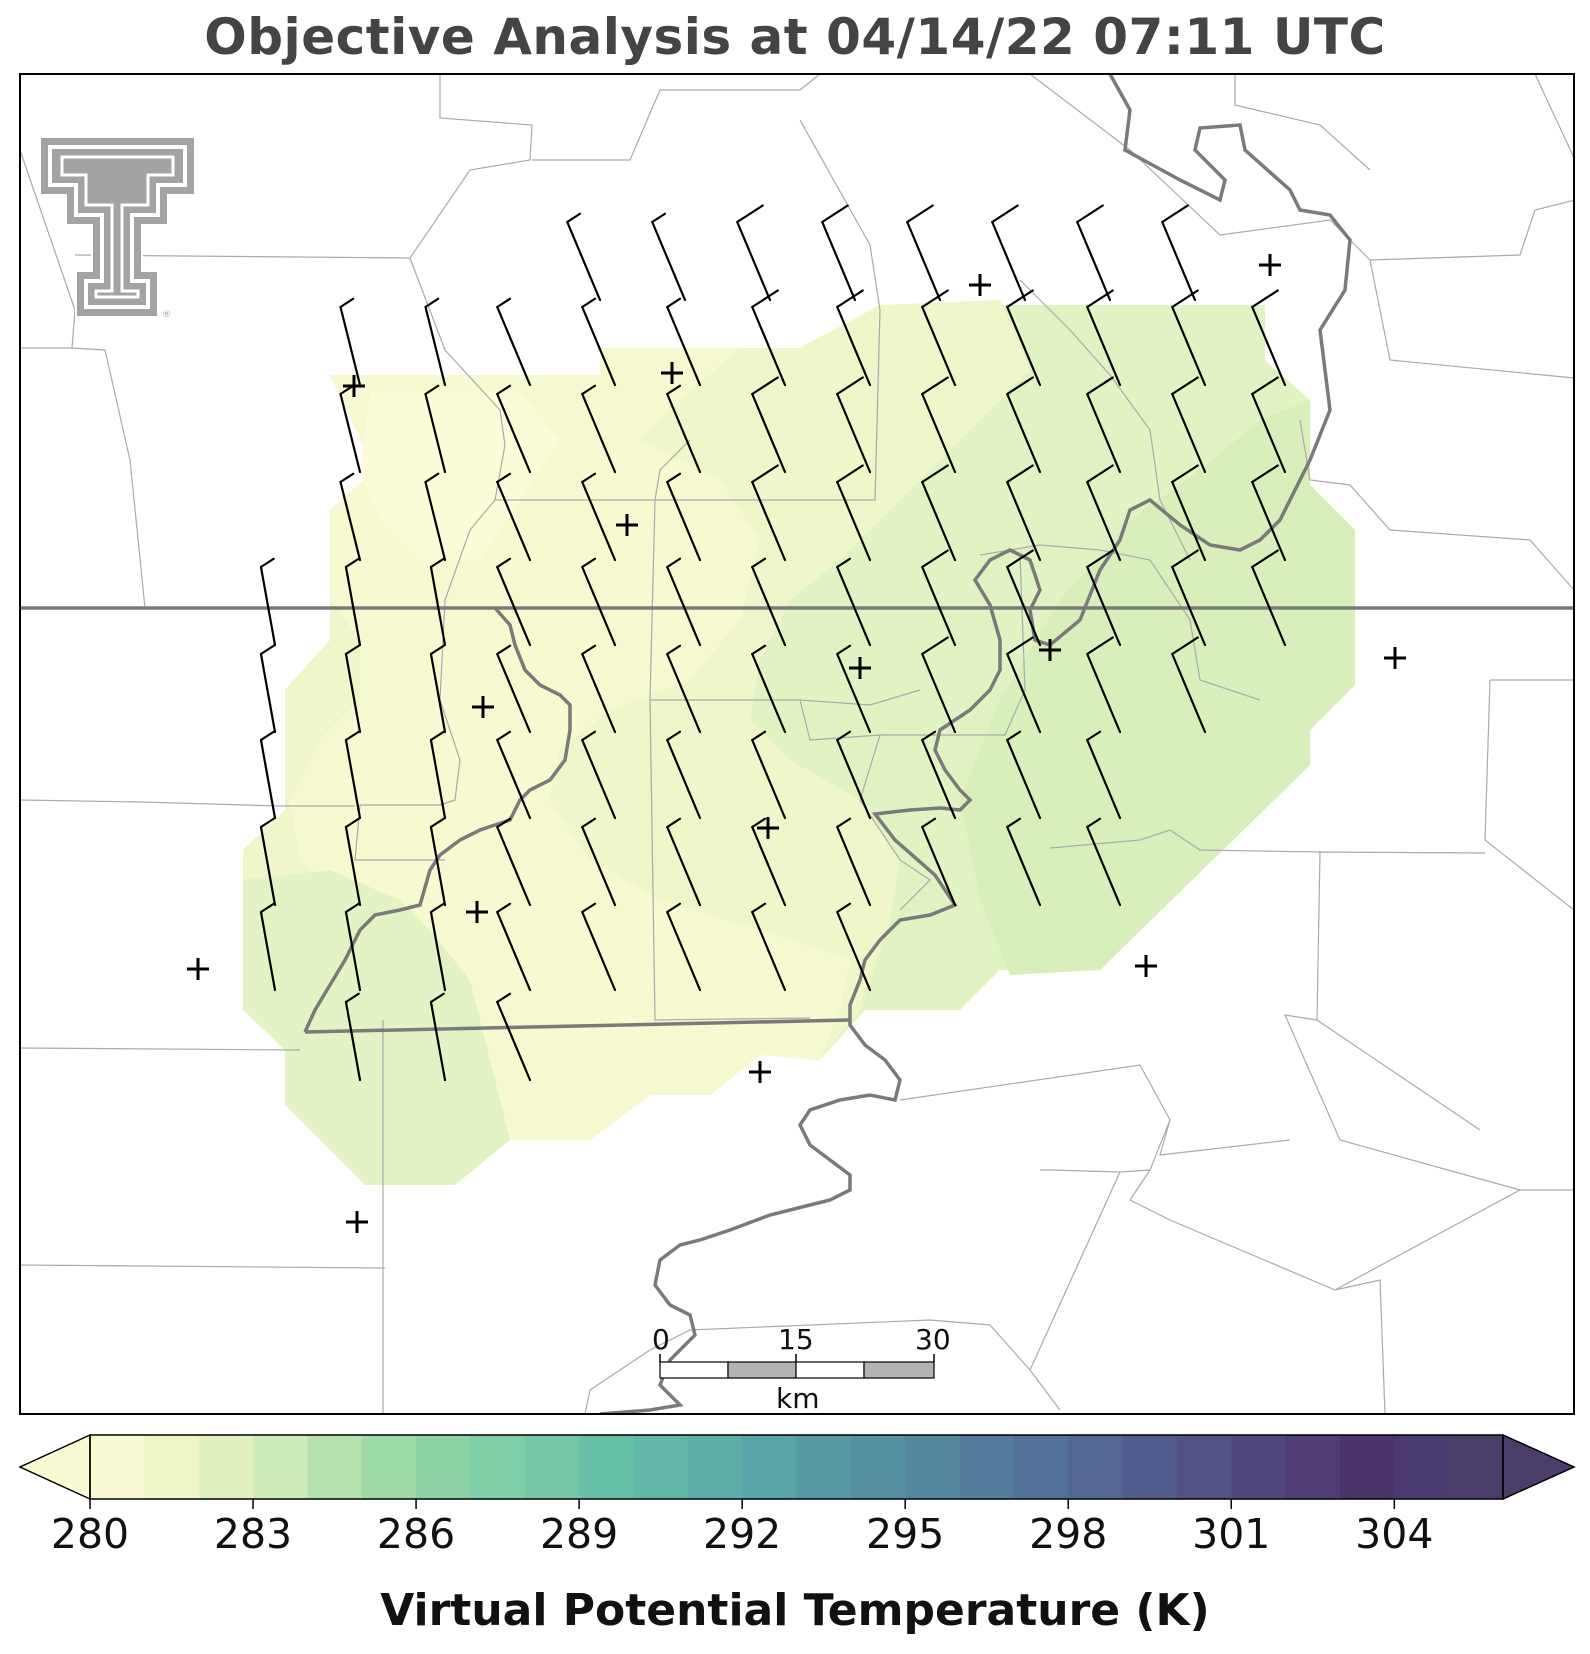  Describe the element at coordinates (933, 1339) in the screenshot. I see `scale-label-30: 30` at that location.